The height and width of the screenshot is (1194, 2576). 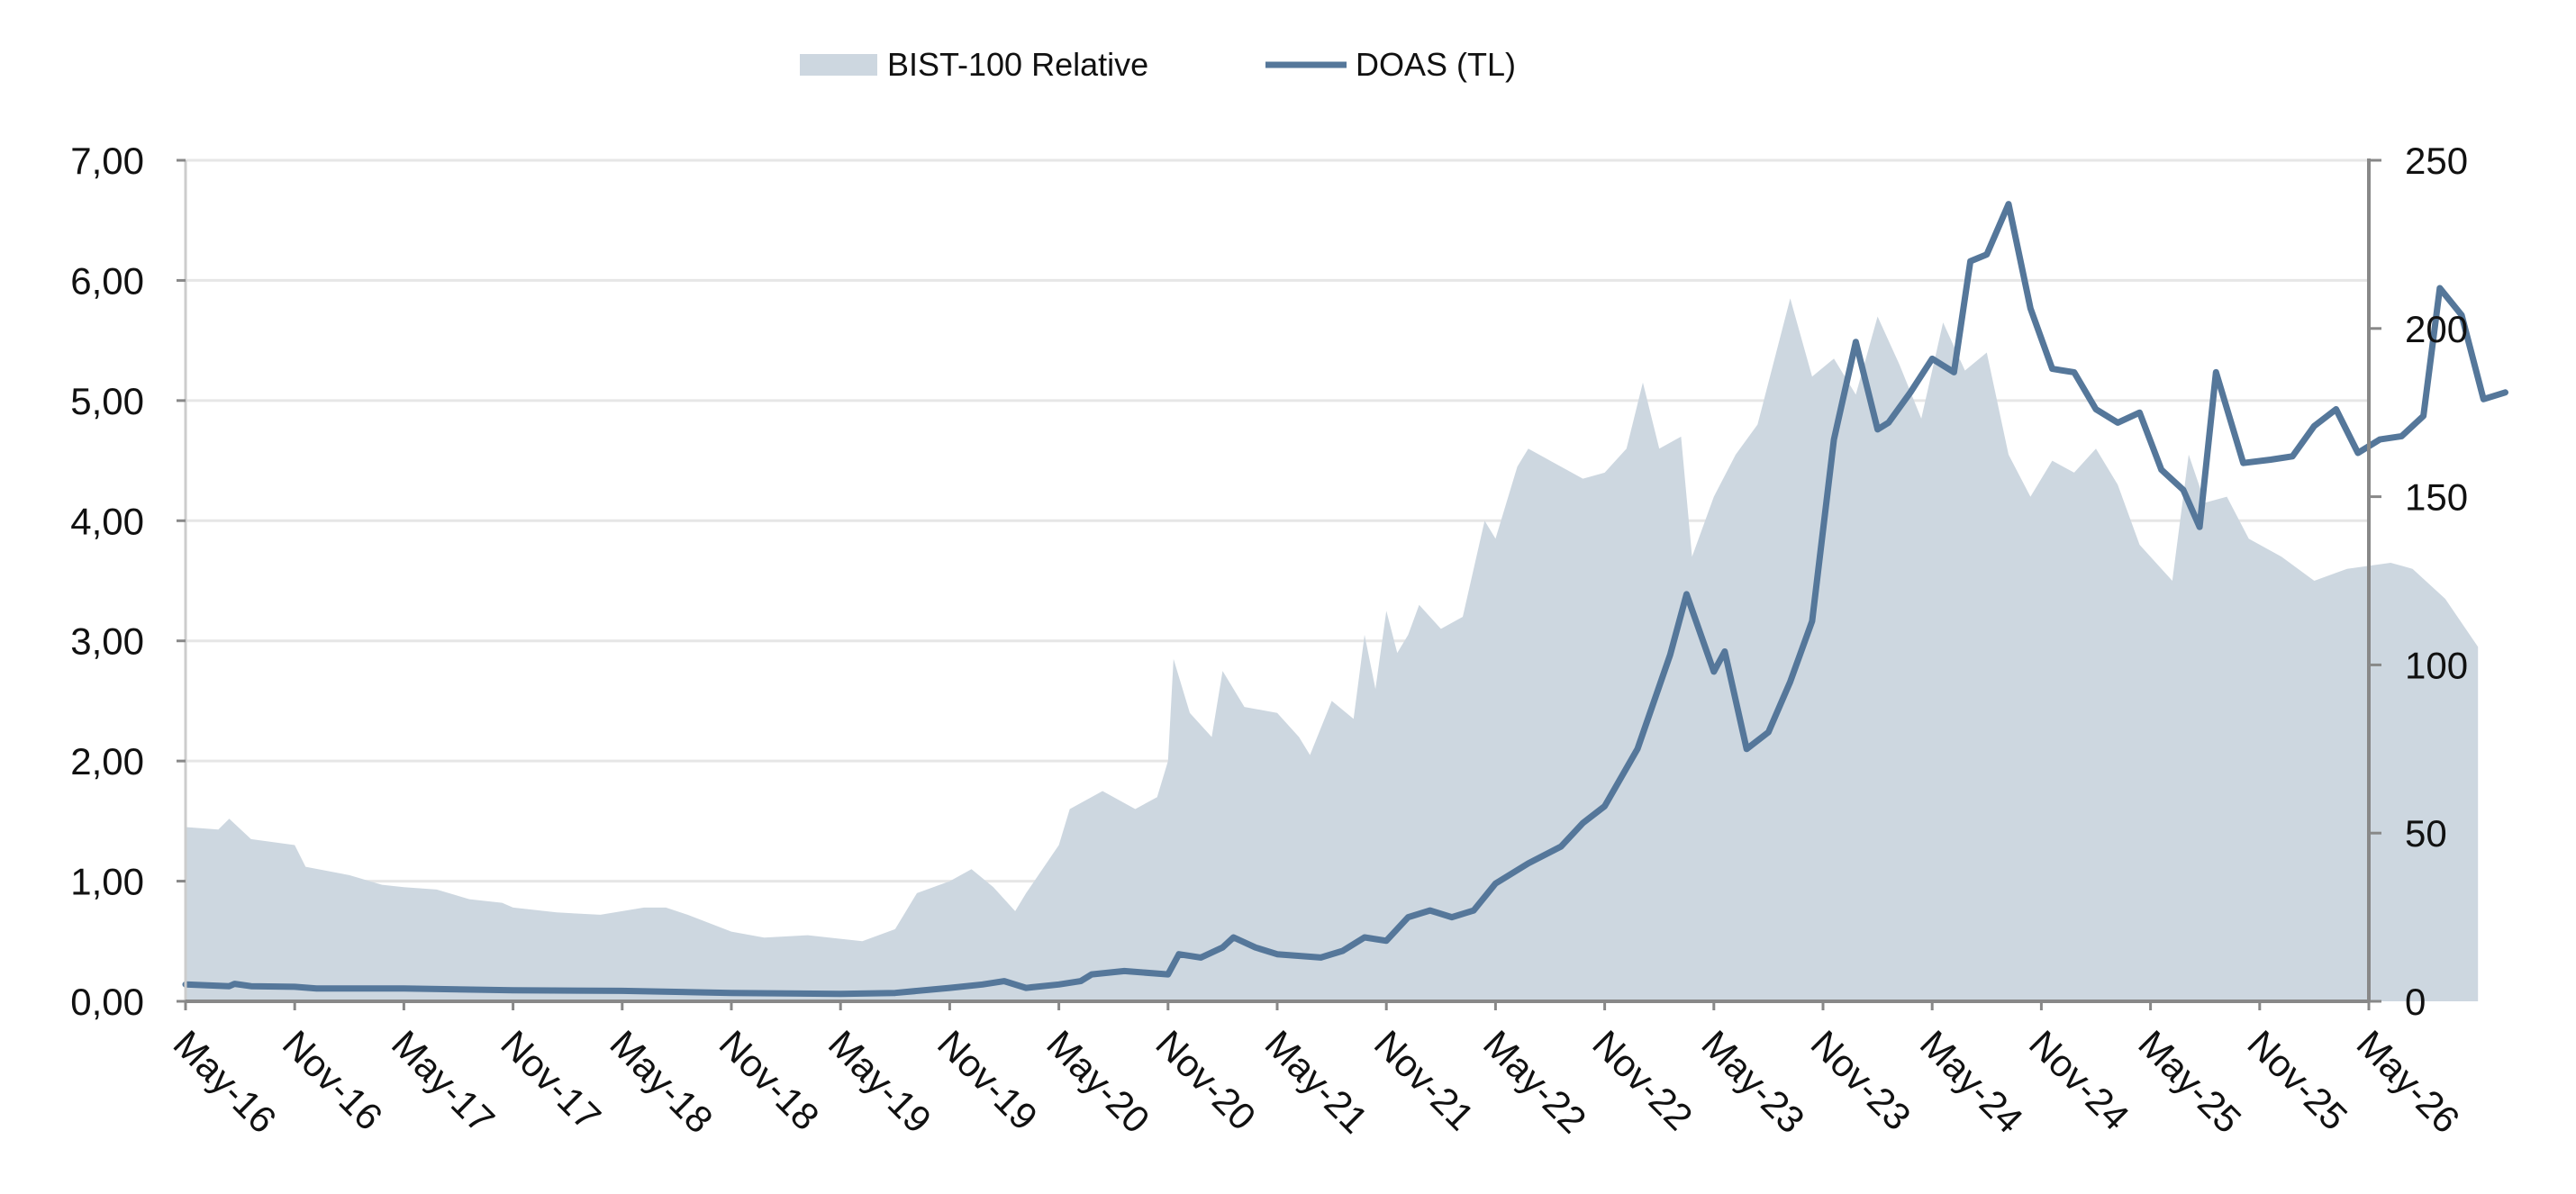 I want to click on x-tick-label: May-22, so click(x=1534, y=1081).